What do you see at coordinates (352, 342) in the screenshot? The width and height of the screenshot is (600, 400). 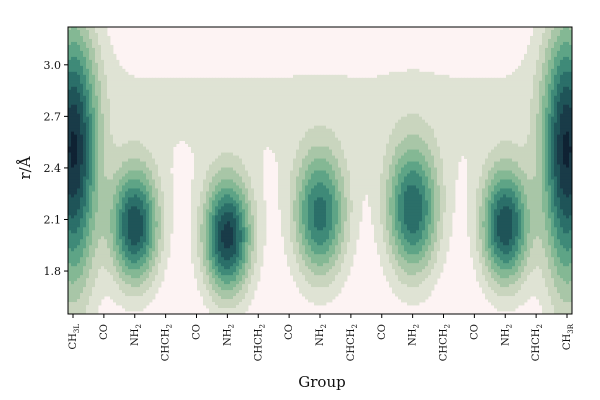 I see `x-tick-label-9: CHCH2` at bounding box center [352, 342].